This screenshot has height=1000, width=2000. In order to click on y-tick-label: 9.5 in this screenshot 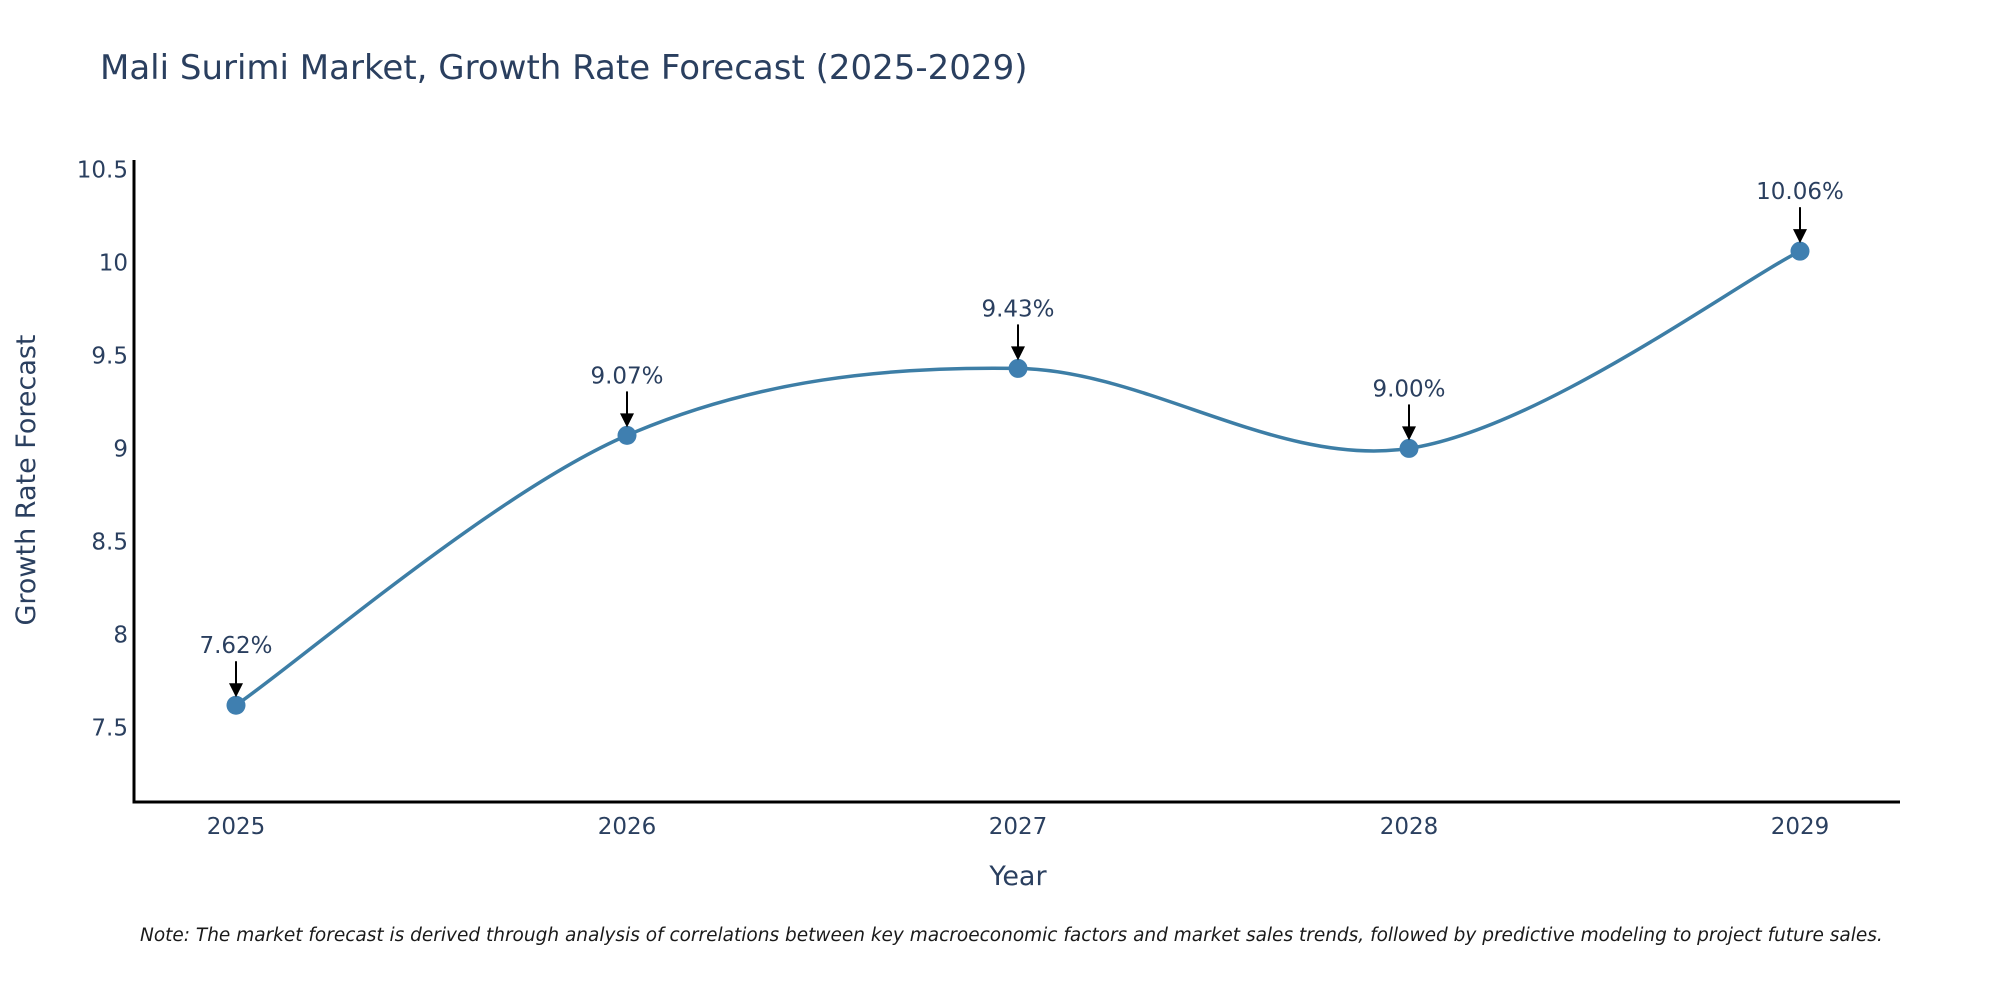, I will do `click(109, 356)`.